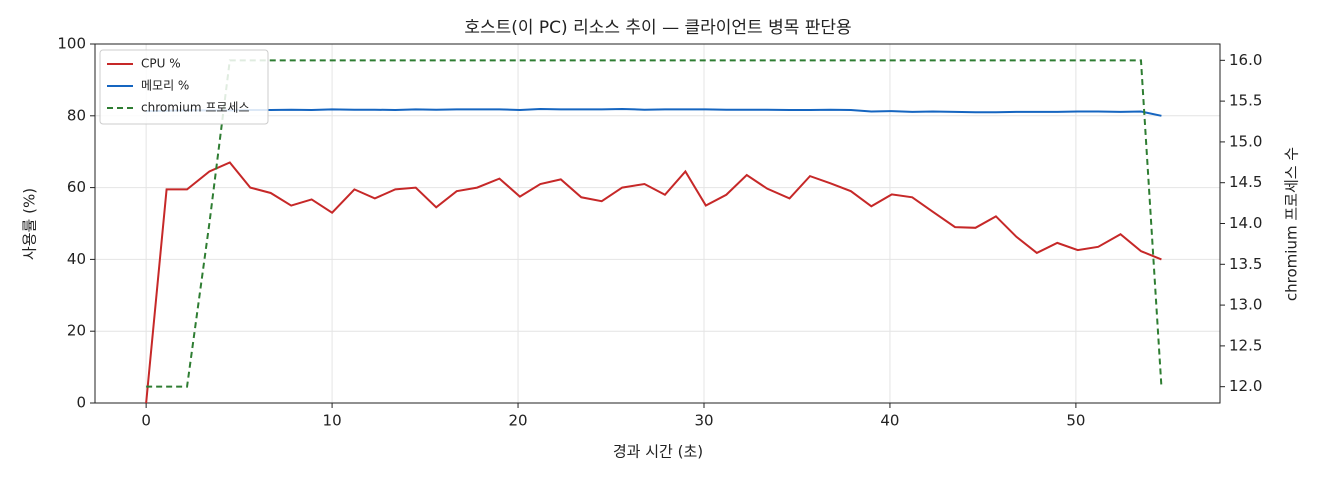 The height and width of the screenshot is (480, 1320). I want to click on legend-label: 메모리 %, so click(165, 86).